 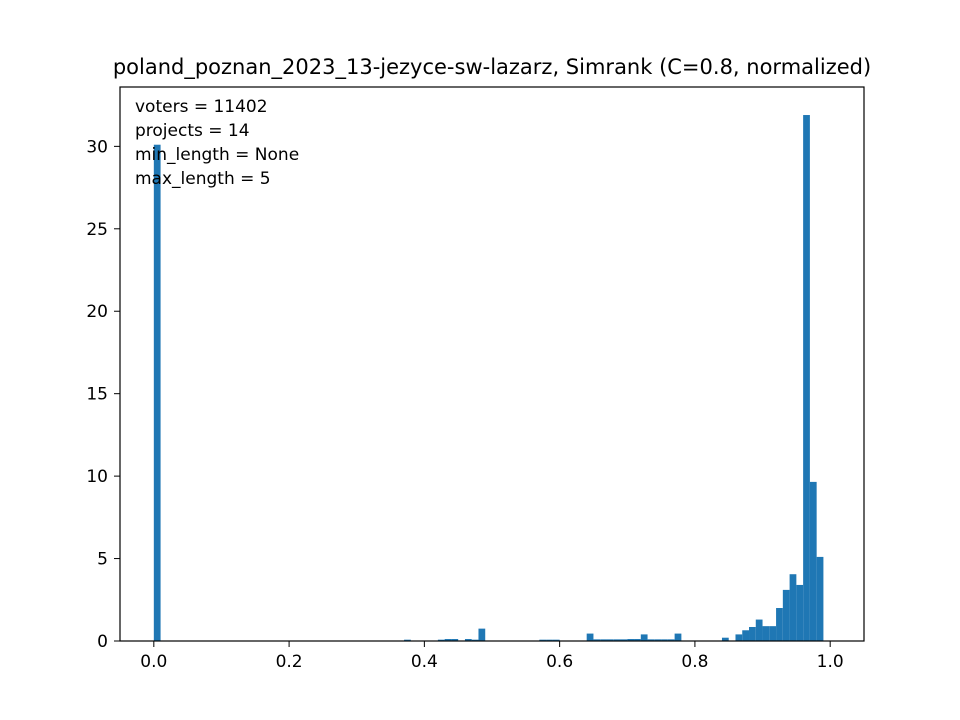 What do you see at coordinates (201, 107) in the screenshot?
I see `annotation-voters: voters = 11402` at bounding box center [201, 107].